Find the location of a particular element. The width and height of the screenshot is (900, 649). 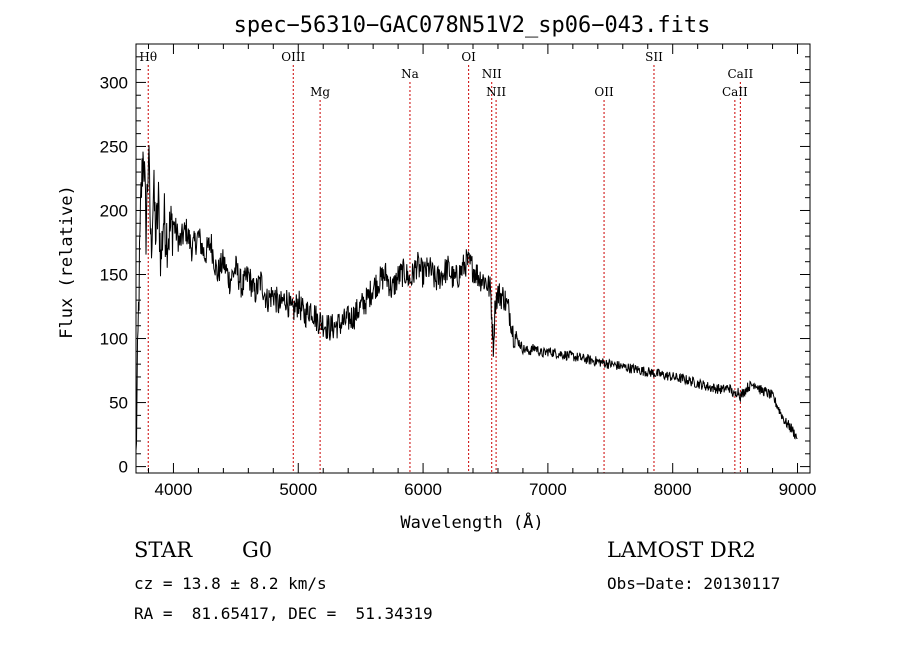

object-subclass: G0 is located at coordinates (257, 550).